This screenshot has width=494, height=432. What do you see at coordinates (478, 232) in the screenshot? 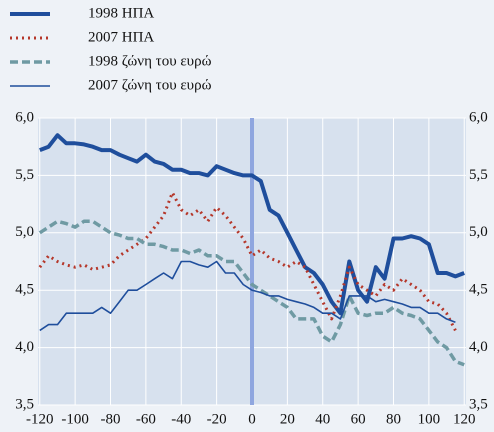
I see `y2-tick-label: 5,0` at bounding box center [478, 232].